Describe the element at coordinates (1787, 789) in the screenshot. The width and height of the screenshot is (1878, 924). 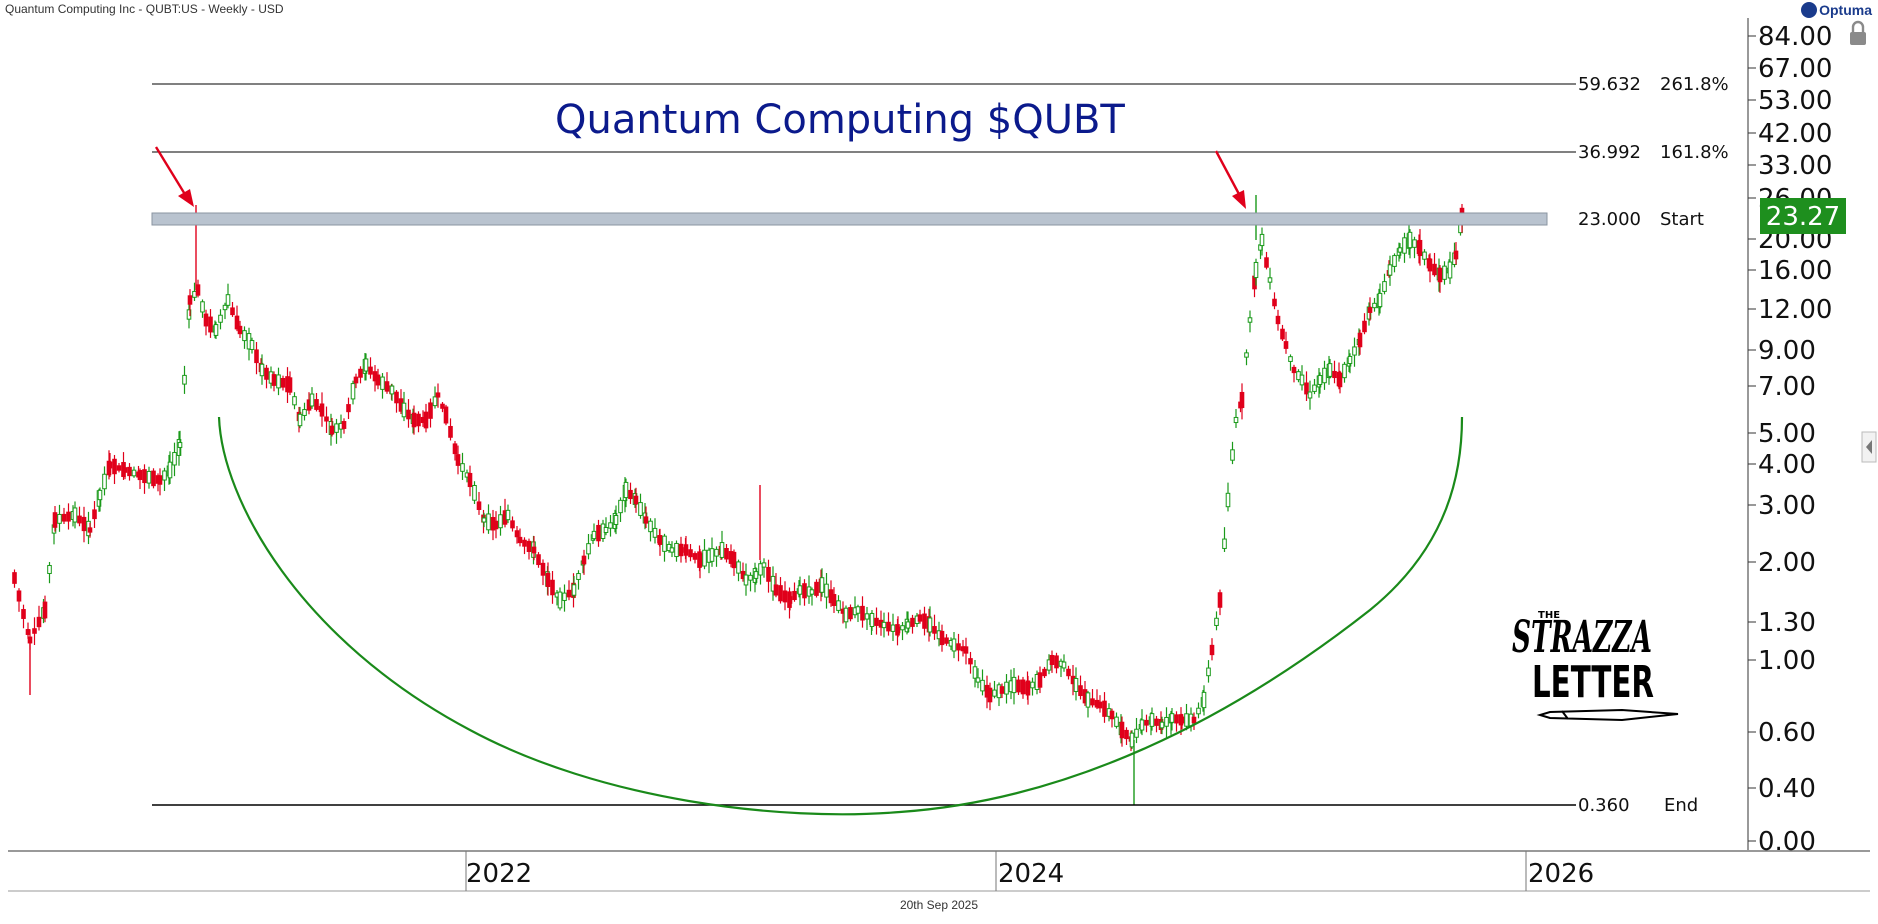
I see `y-tick-label: 0.40` at that location.